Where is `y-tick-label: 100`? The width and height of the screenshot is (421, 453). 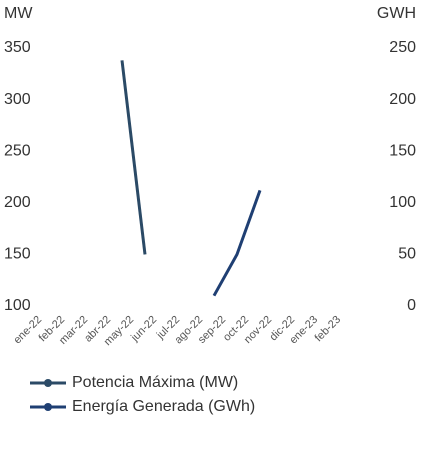
y-tick-label: 100 is located at coordinates (17, 305).